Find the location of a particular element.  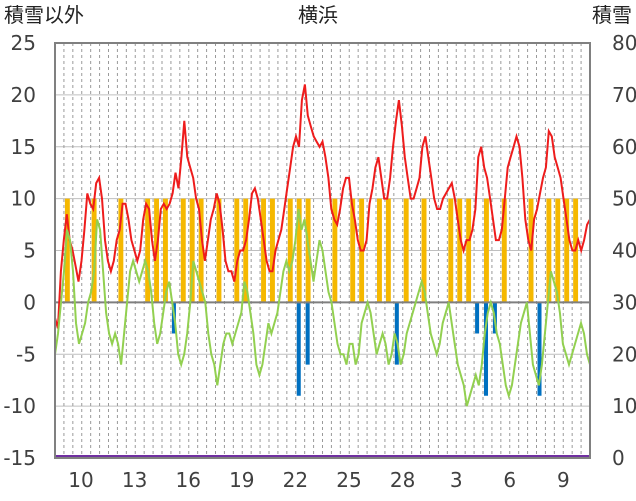

y-left-tick-label: 10 is located at coordinates (23, 199).